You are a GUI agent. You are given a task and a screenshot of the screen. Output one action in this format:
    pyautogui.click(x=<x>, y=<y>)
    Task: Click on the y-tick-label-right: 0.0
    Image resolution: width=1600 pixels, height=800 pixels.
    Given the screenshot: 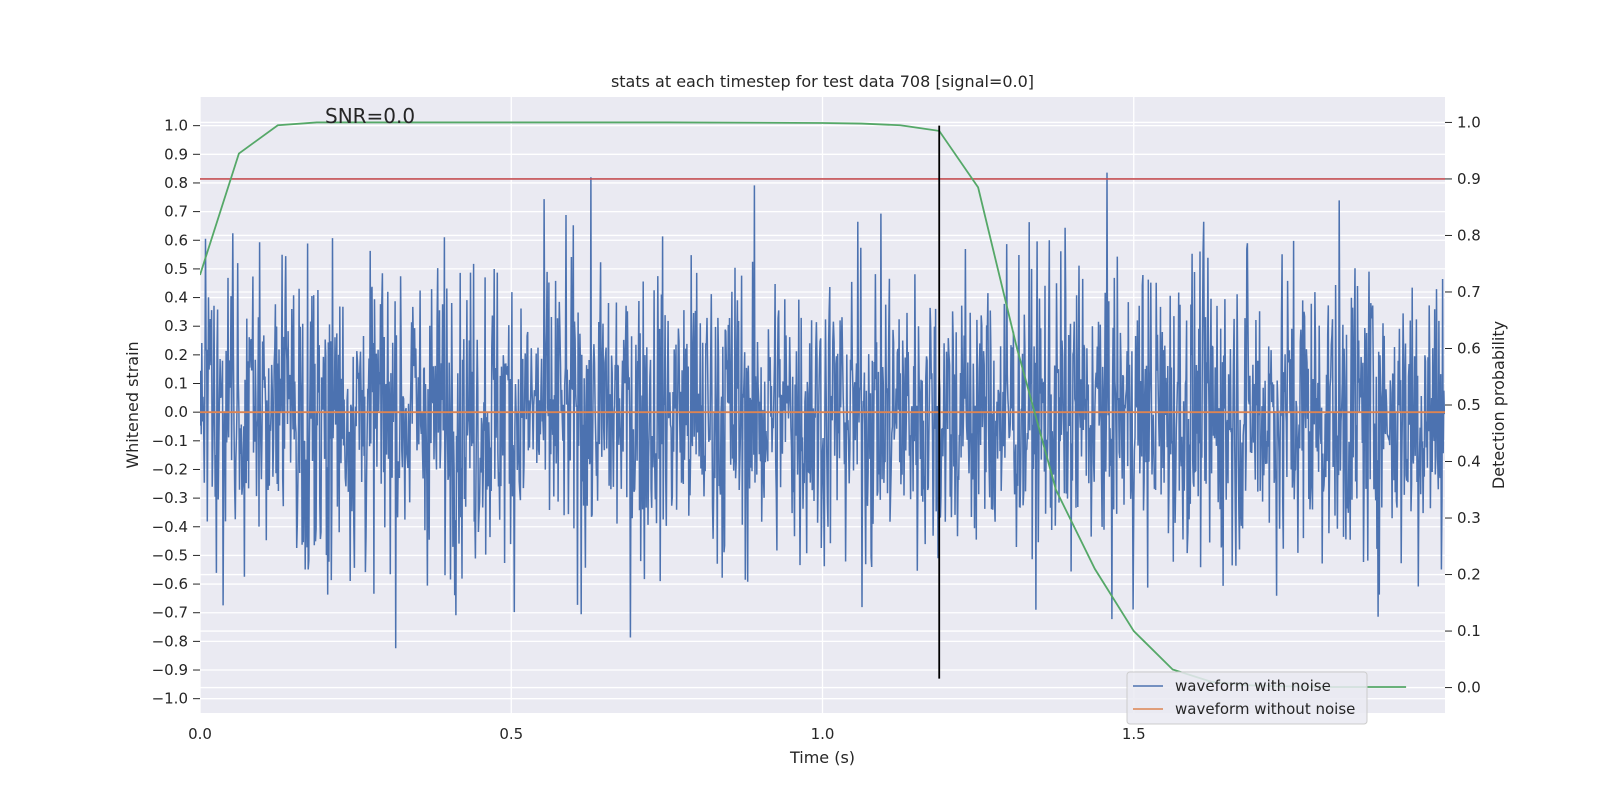 What is the action you would take?
    pyautogui.click(x=1469, y=688)
    